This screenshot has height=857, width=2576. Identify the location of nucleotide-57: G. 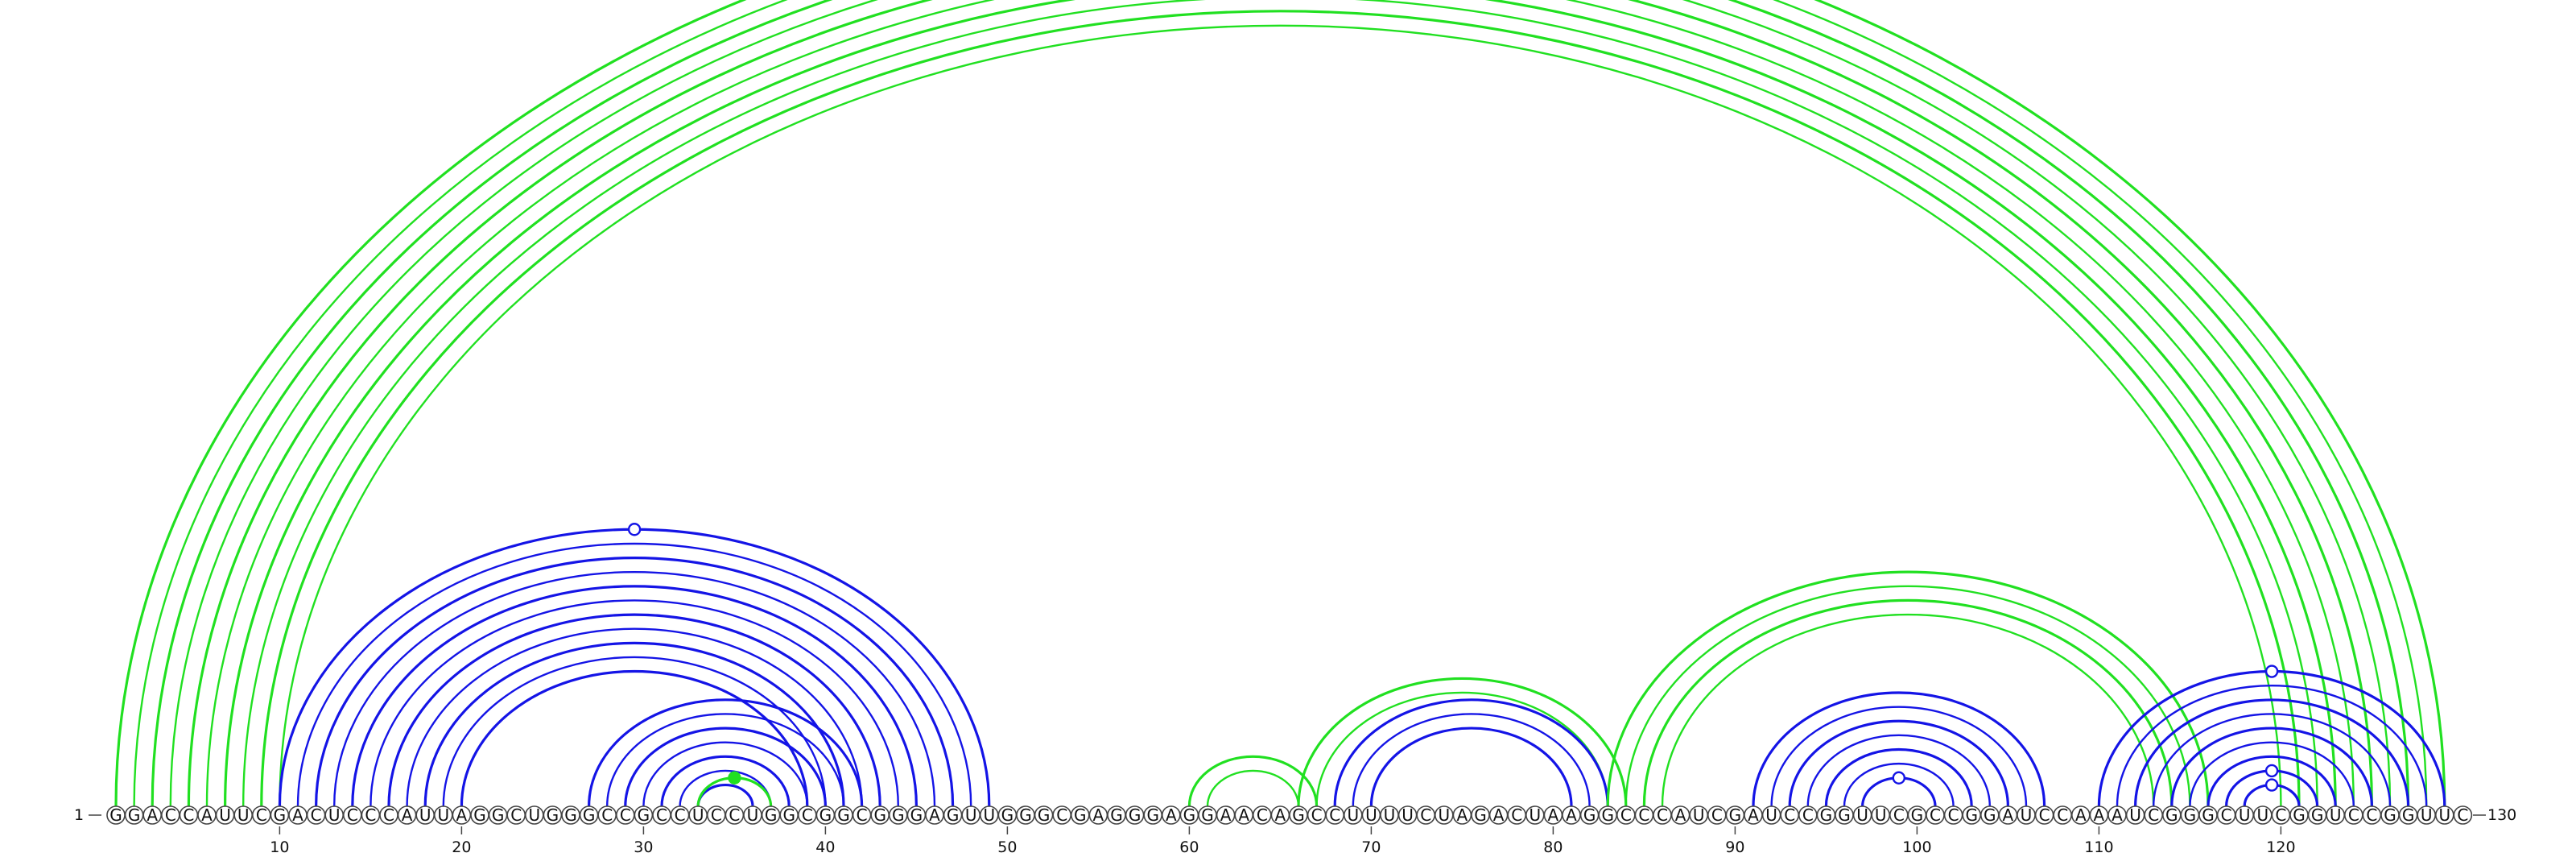
(1135, 815).